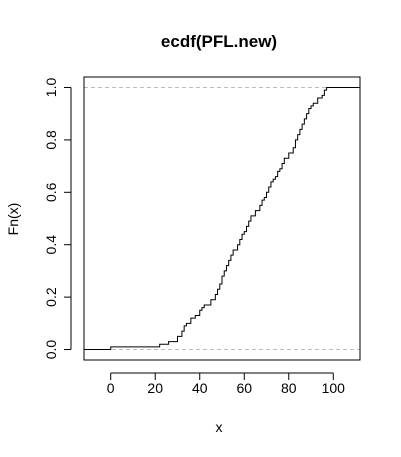 This screenshot has height=457, width=401. Describe the element at coordinates (226, 384) in the screenshot. I see `x-axis: 0 20 40 60 80 100` at that location.